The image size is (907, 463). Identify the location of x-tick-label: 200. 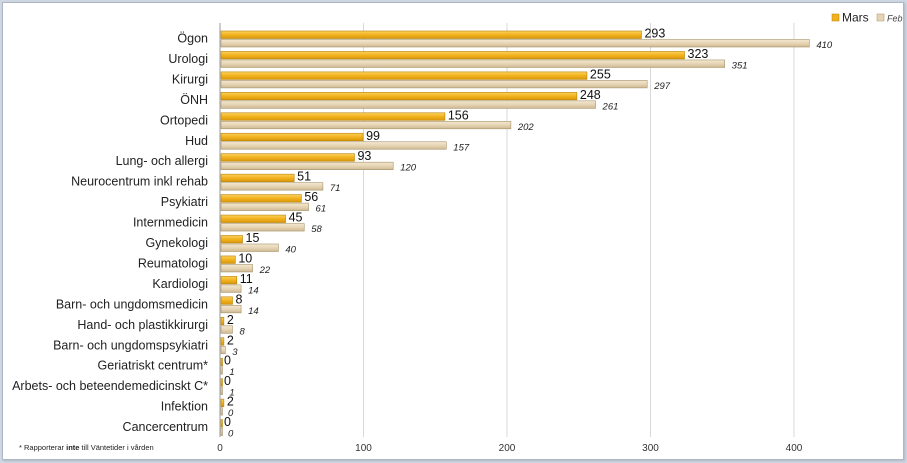
(507, 448).